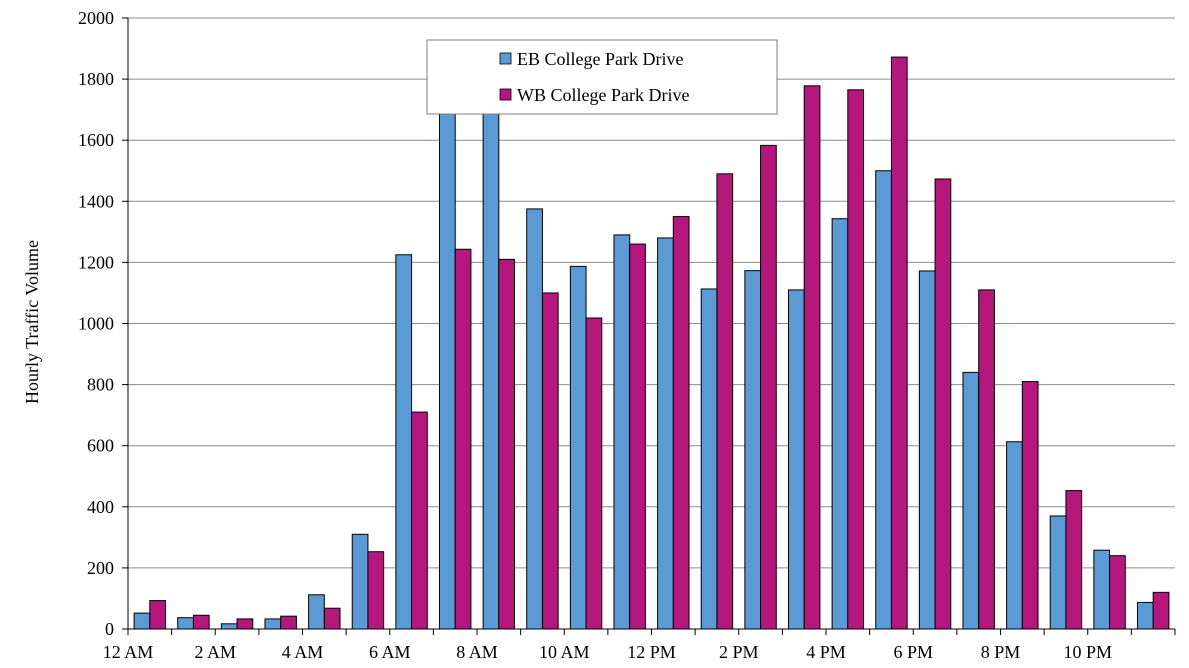  I want to click on y-tick-label: 200, so click(100, 568).